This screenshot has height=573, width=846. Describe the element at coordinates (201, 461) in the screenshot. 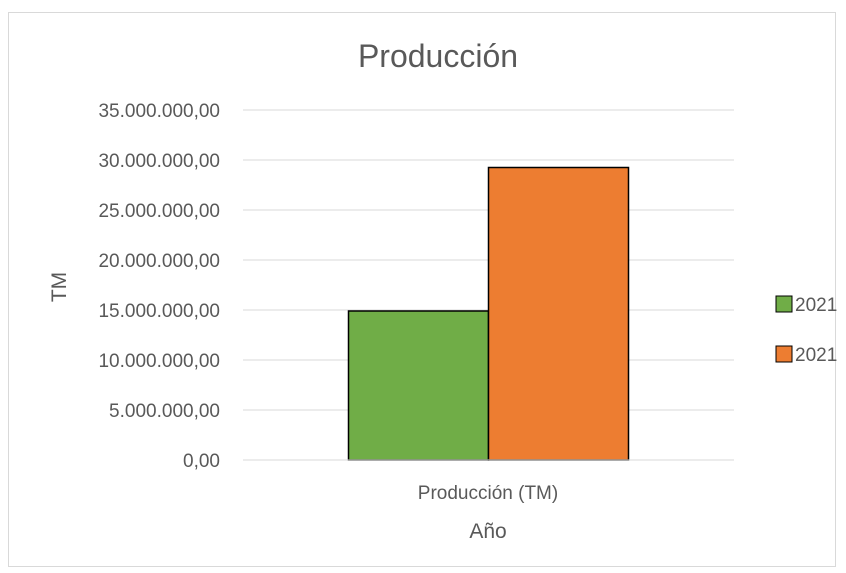

I see `y-tick-label: 0,00` at that location.